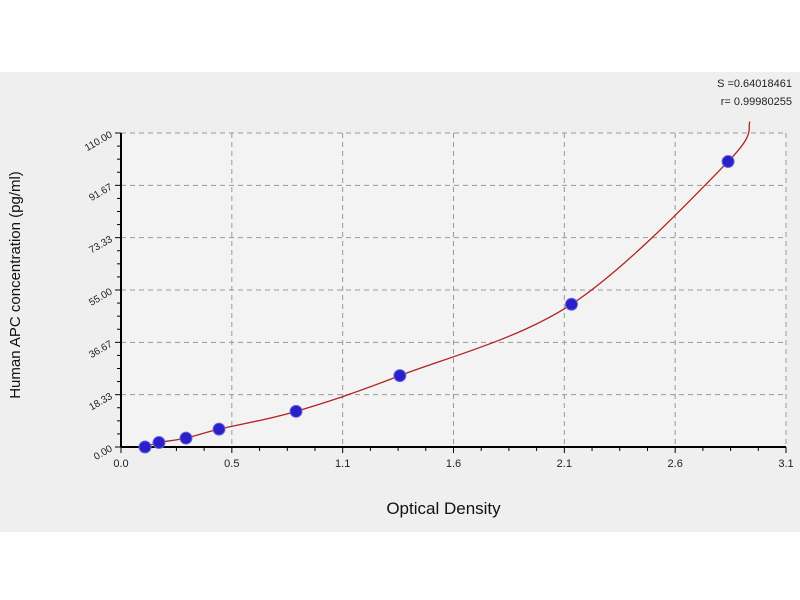  I want to click on x-tick-label: 1.1, so click(342, 464).